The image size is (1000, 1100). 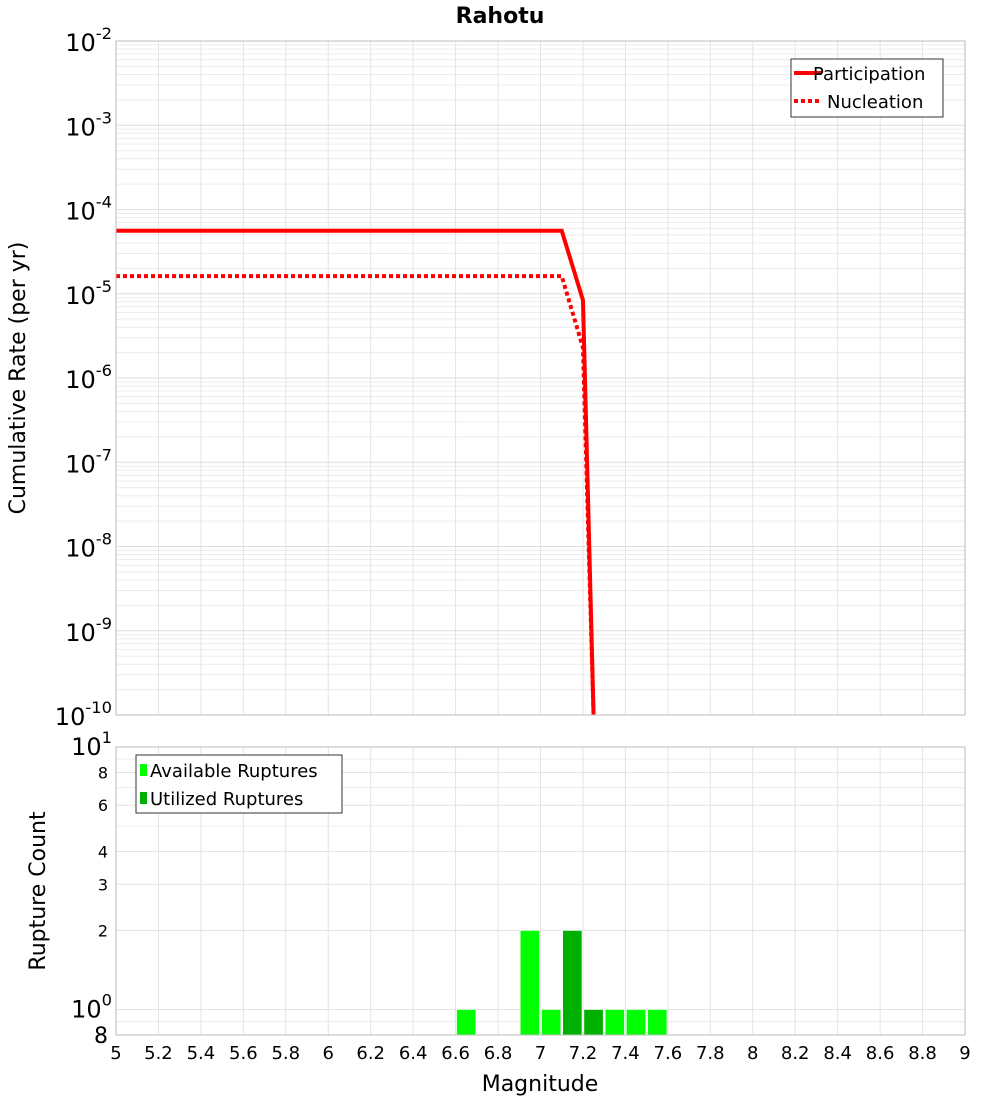 What do you see at coordinates (795, 1053) in the screenshot?
I see `x-tick-label: 8.2` at bounding box center [795, 1053].